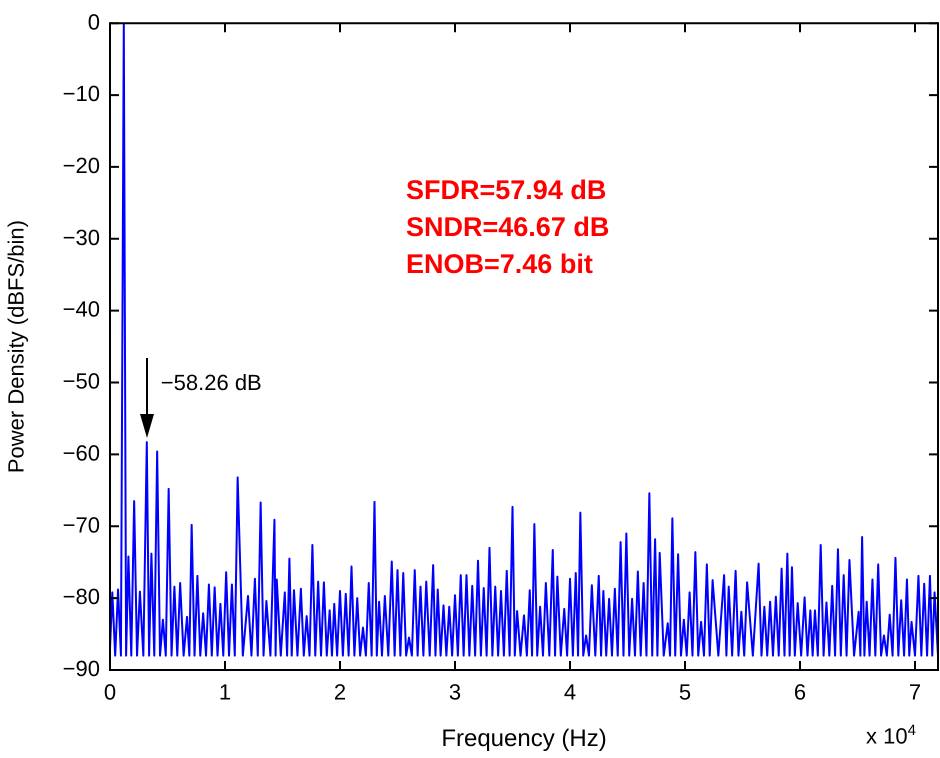  What do you see at coordinates (81, 237) in the screenshot?
I see `y-tick-label: −30` at bounding box center [81, 237].